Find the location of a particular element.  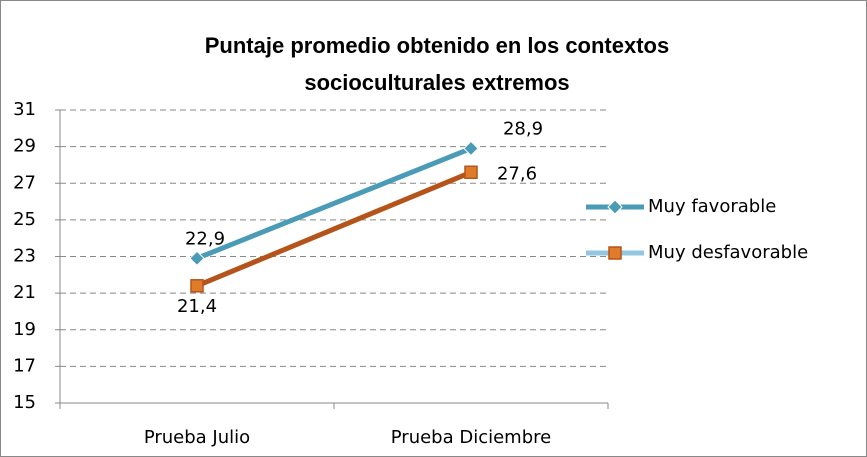

legend-label: Muy desfavorable is located at coordinates (728, 252).